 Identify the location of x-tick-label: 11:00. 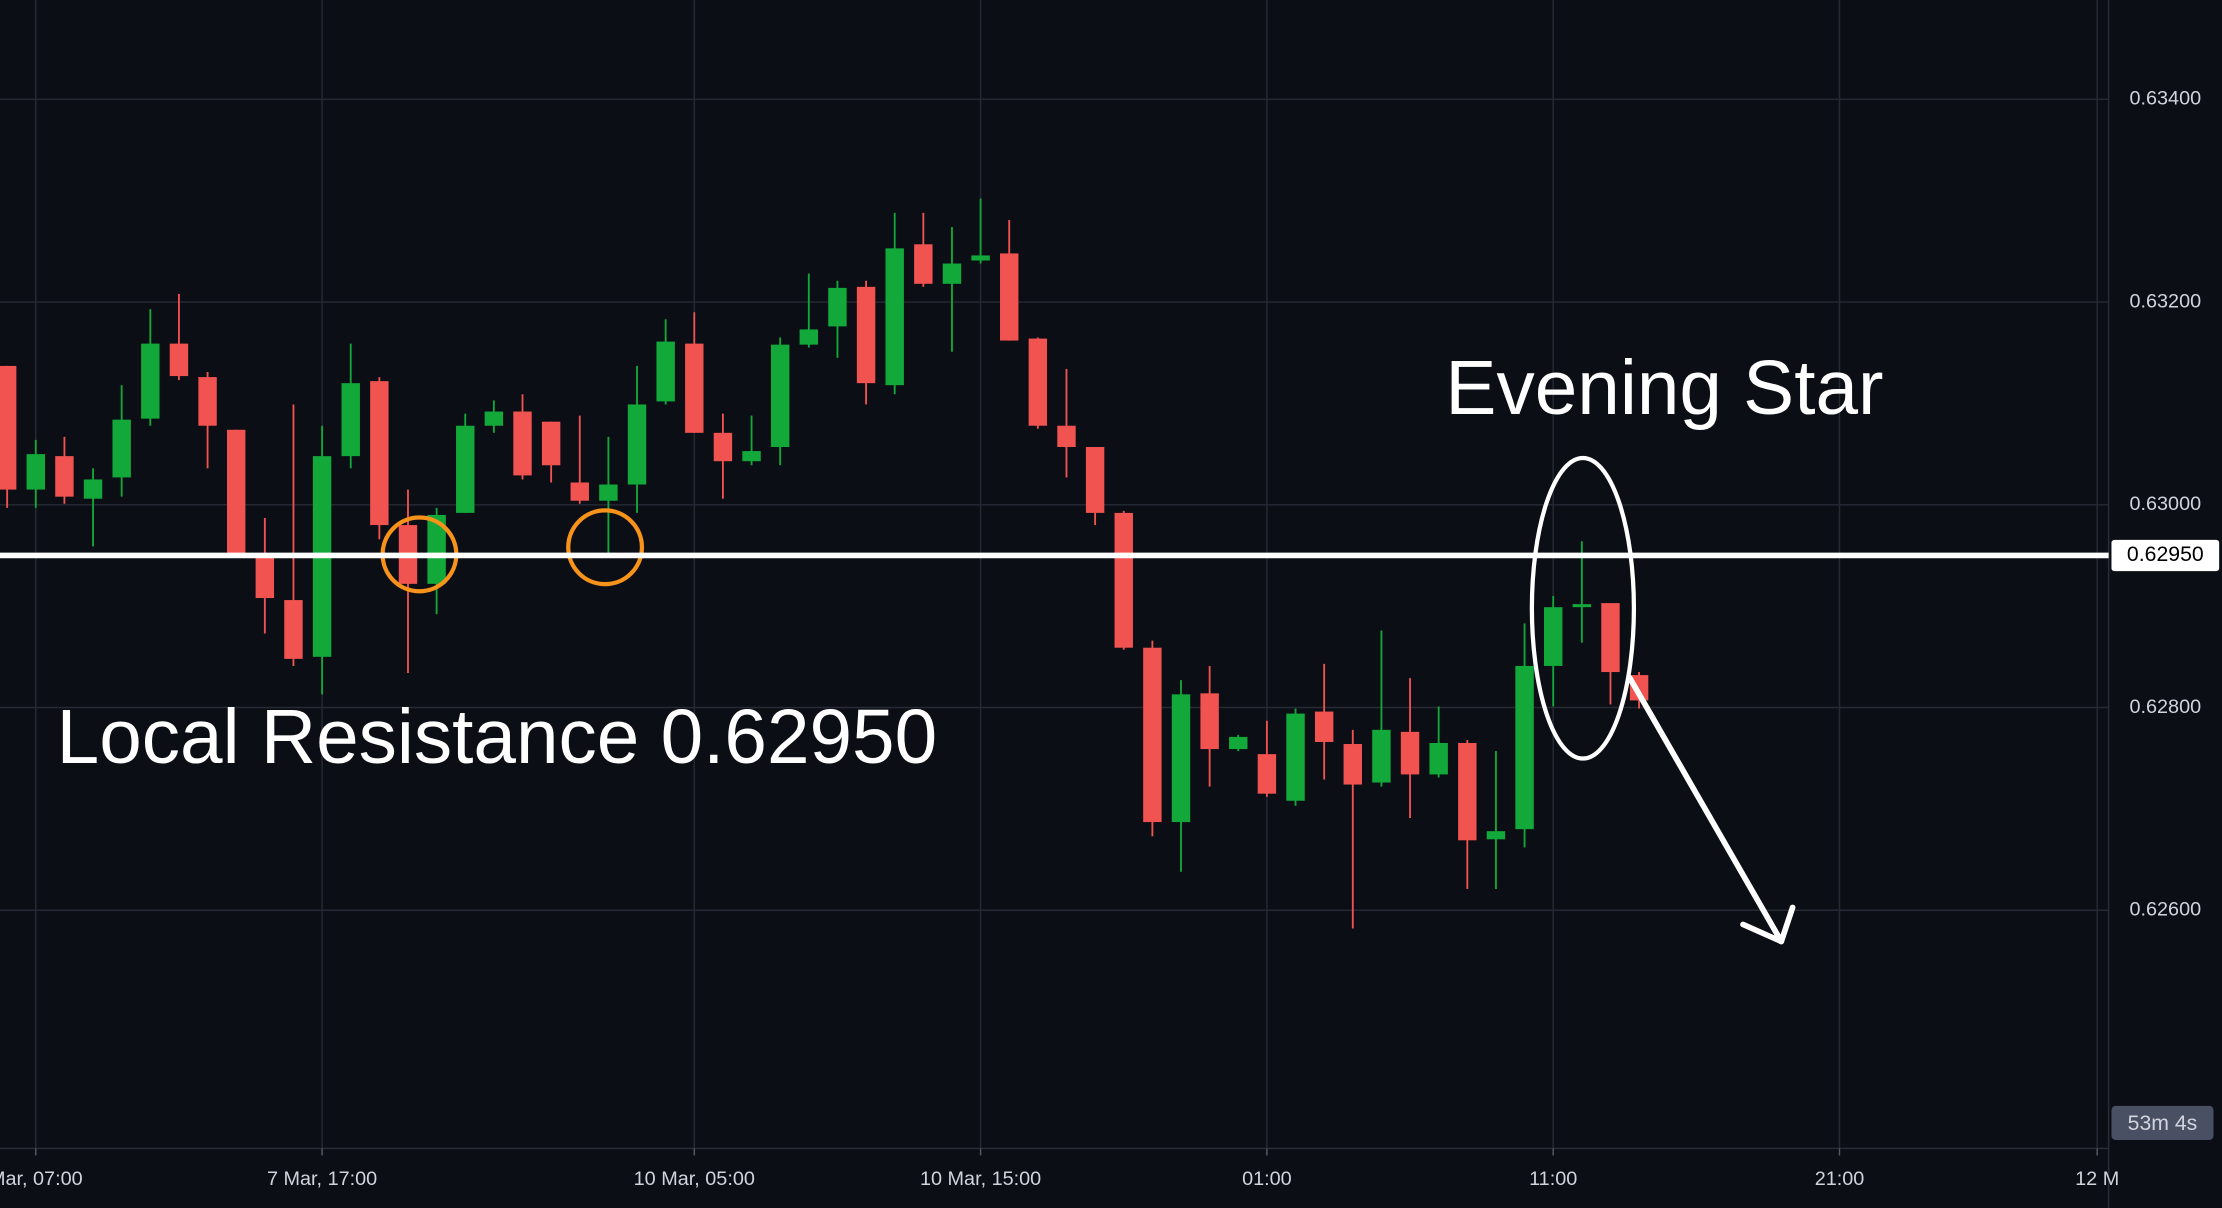
(1553, 1179).